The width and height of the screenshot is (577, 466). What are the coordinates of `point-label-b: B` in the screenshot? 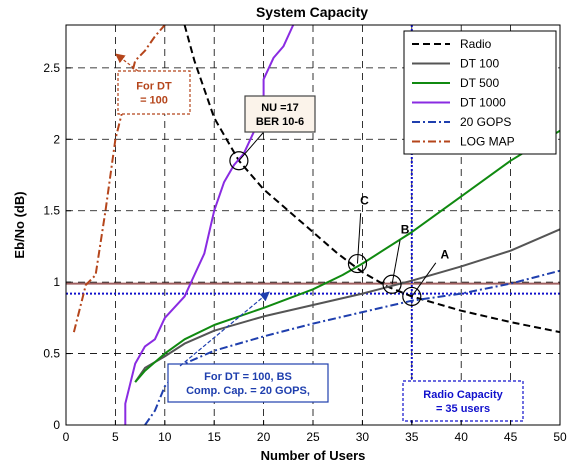 It's located at (405, 229).